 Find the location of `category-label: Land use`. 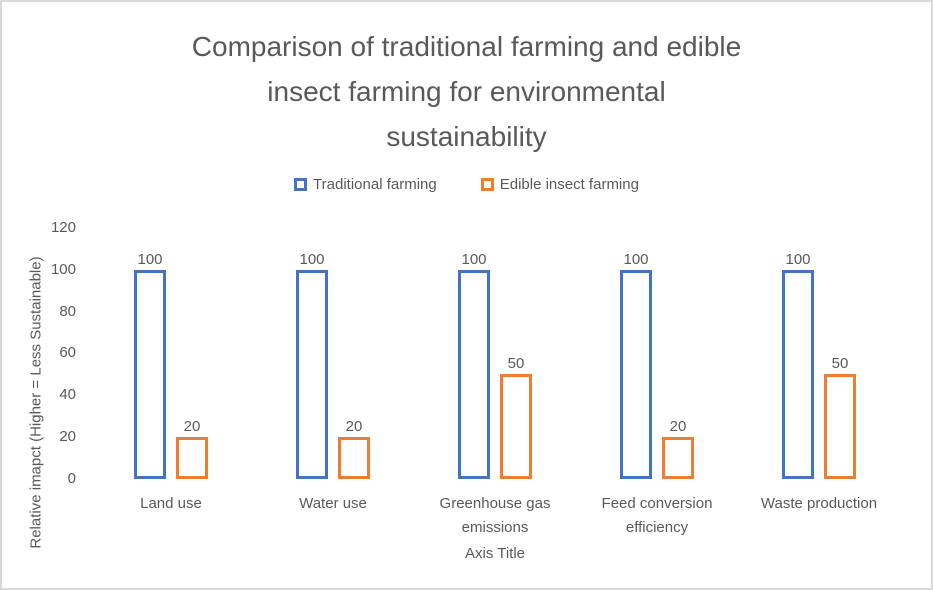

category-label: Land use is located at coordinates (171, 503).